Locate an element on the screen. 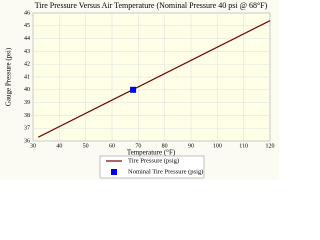  y-tick-label: 40 is located at coordinates (27, 90).